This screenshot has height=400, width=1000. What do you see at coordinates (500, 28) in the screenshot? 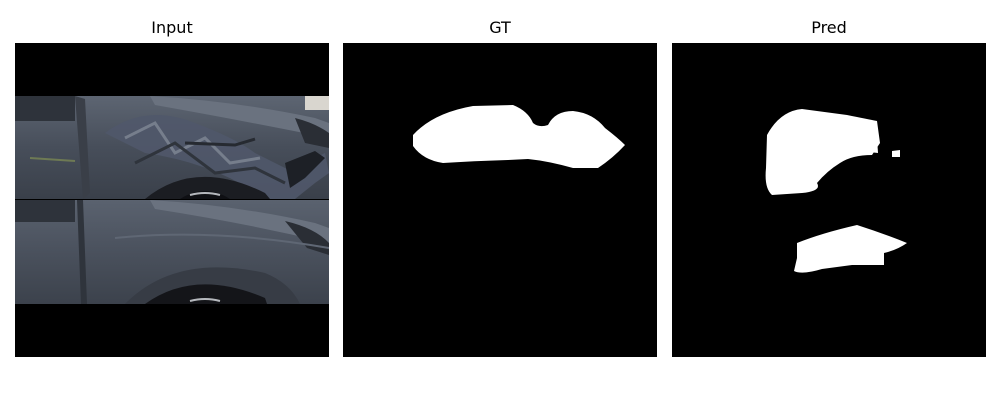
I see `gt-panel-title: GT` at bounding box center [500, 28].